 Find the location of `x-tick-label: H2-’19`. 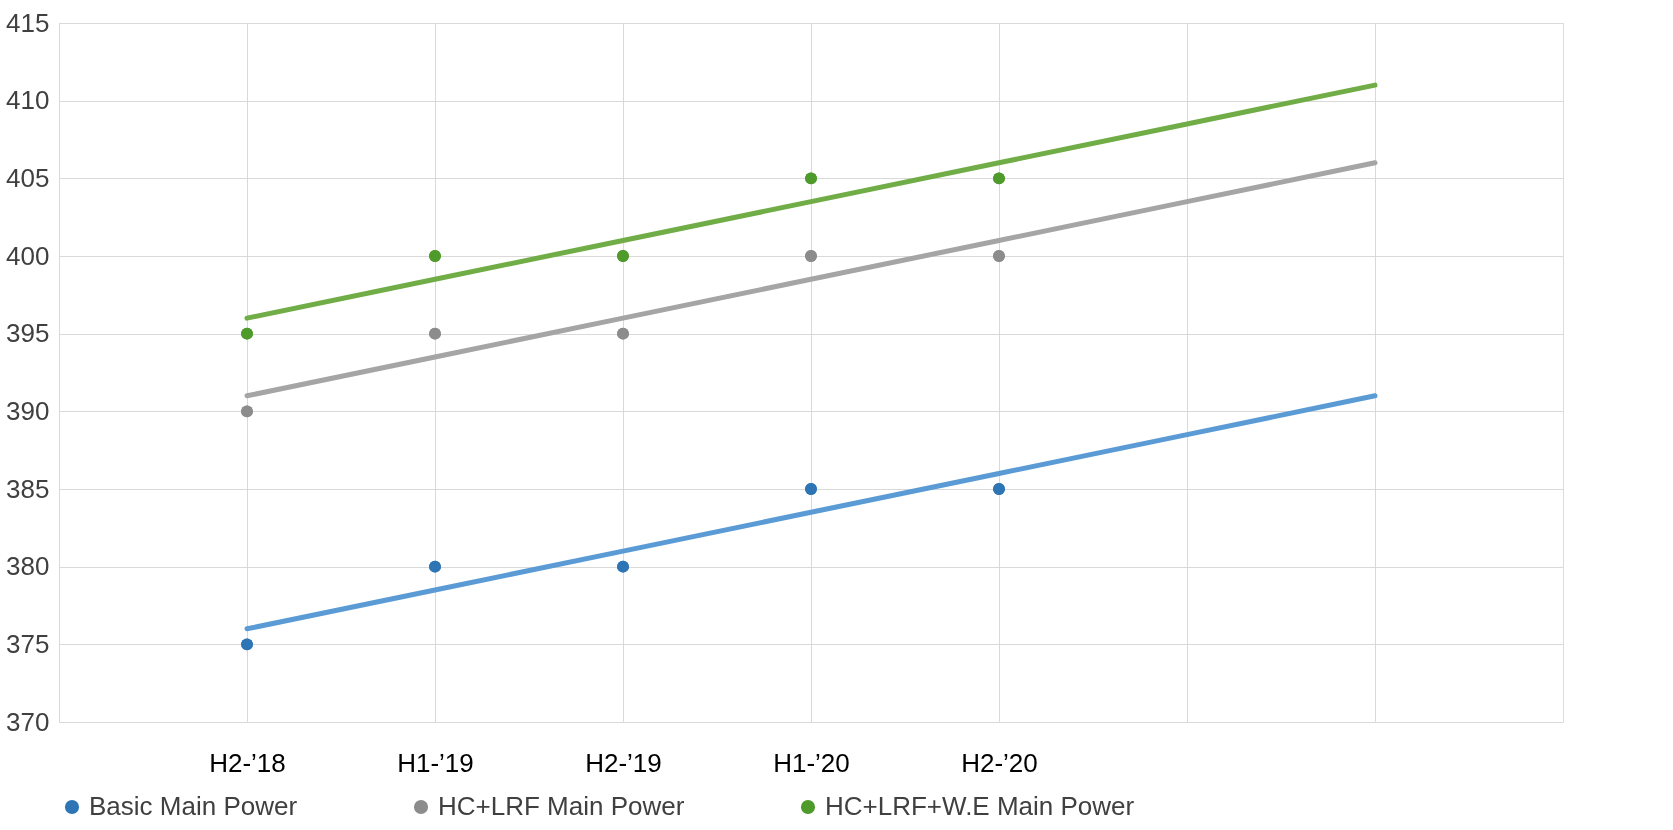

x-tick-label: H2-’19 is located at coordinates (623, 762).